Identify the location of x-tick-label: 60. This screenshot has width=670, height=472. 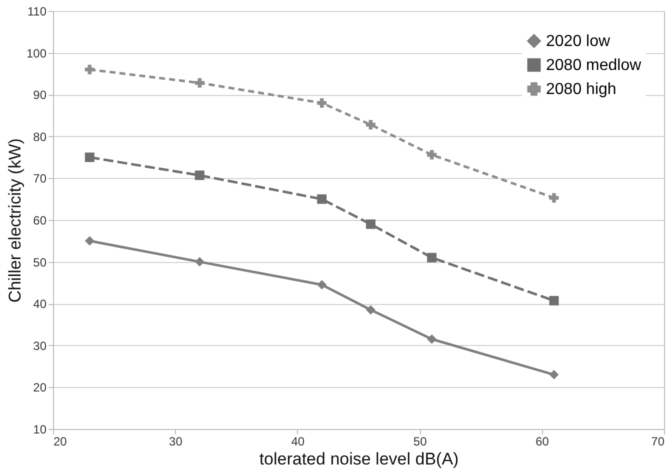
(543, 441).